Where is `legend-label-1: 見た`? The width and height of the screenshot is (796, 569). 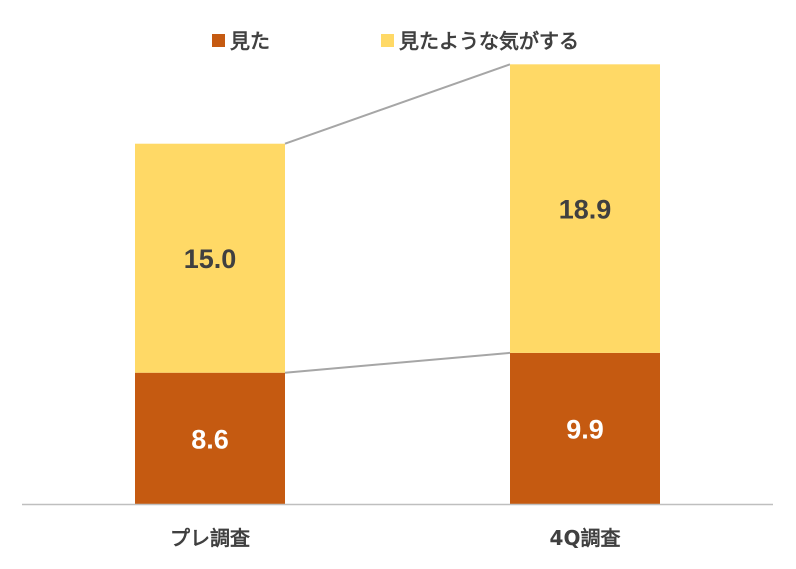
legend-label-1: 見た is located at coordinates (250, 41).